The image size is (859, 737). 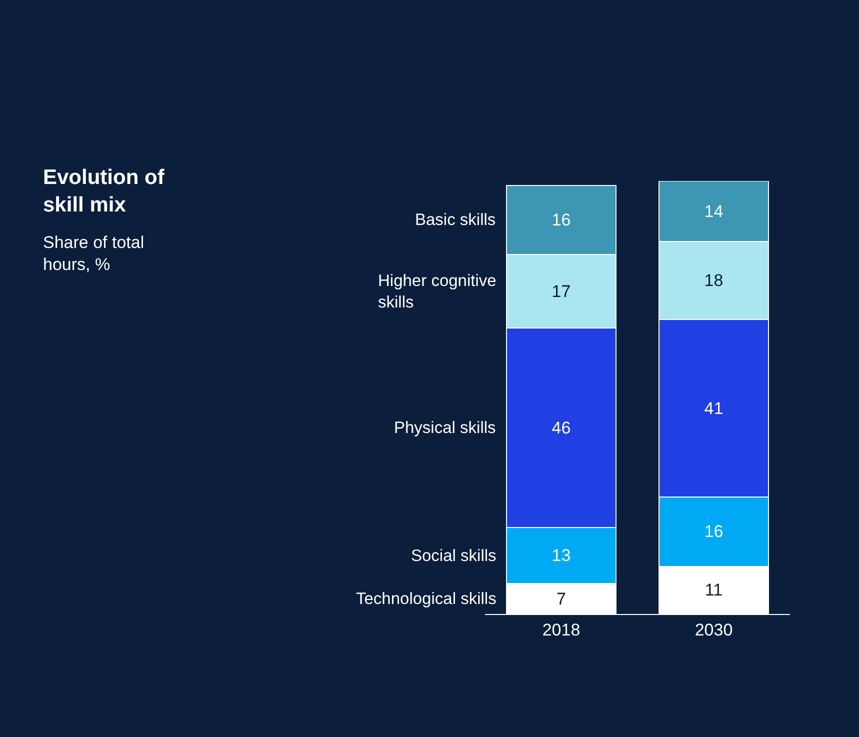 I want to click on data-label: 18, so click(x=714, y=280).